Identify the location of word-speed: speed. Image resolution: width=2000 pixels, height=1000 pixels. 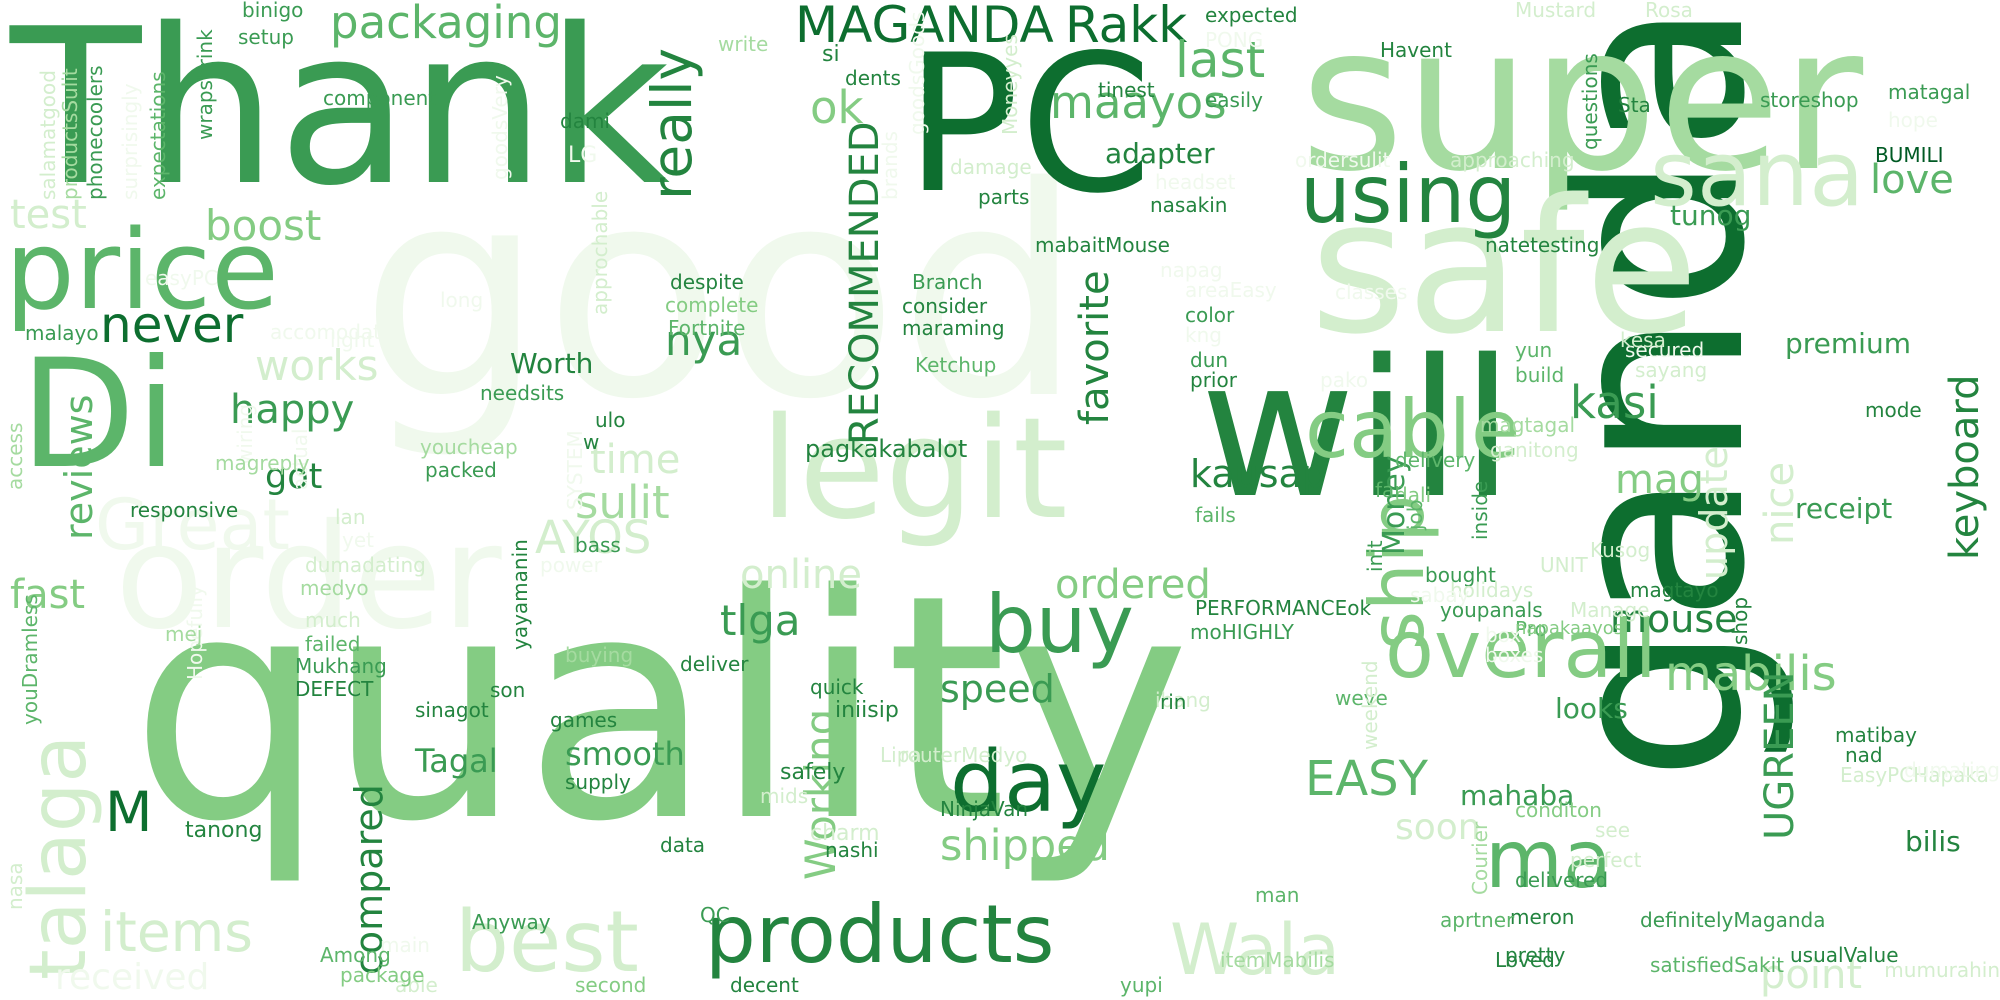
(997, 689).